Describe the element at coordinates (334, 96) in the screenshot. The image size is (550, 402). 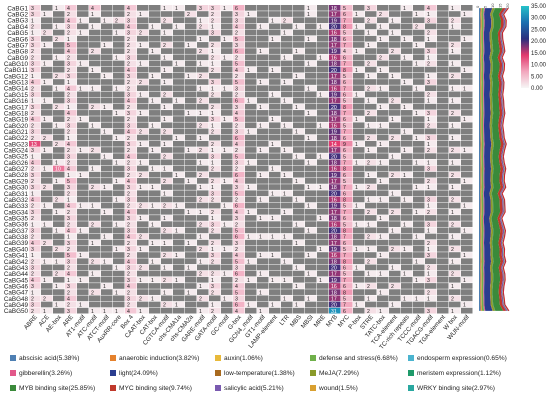
I see `cell-value-label: 19` at that location.